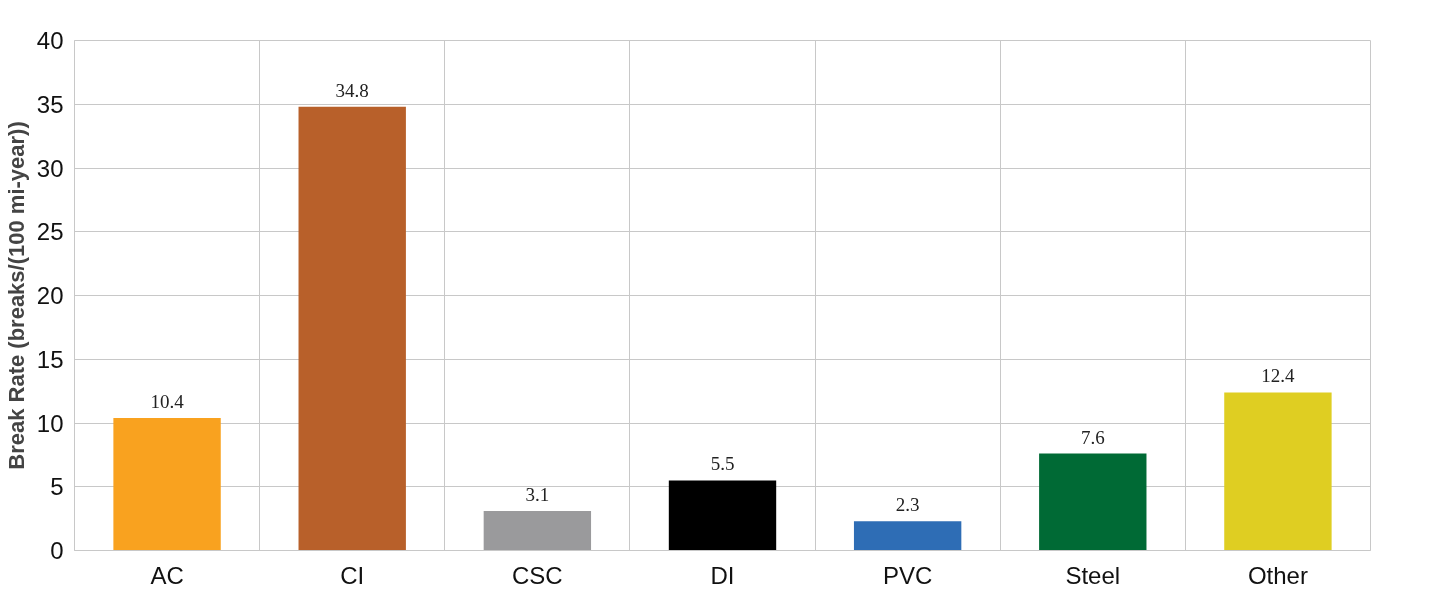 This screenshot has height=609, width=1429. I want to click on data-label: 34.8, so click(352, 90).